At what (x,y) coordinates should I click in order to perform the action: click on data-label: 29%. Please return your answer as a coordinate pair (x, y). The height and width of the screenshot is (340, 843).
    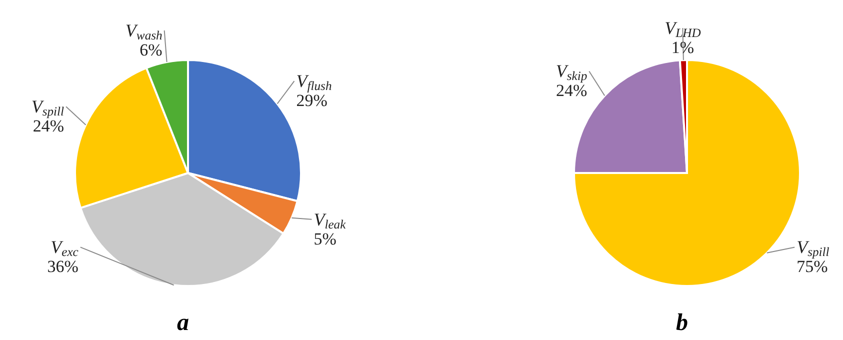
    Looking at the image, I should click on (312, 100).